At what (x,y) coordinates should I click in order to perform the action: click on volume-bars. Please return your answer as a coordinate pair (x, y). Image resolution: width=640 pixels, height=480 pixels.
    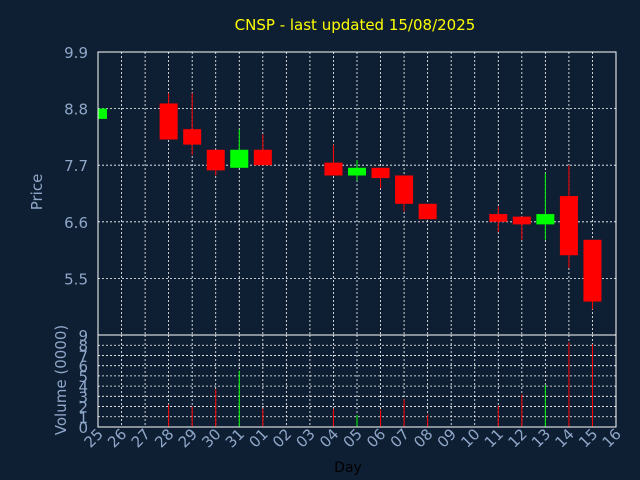
    Looking at the image, I should click on (380, 384).